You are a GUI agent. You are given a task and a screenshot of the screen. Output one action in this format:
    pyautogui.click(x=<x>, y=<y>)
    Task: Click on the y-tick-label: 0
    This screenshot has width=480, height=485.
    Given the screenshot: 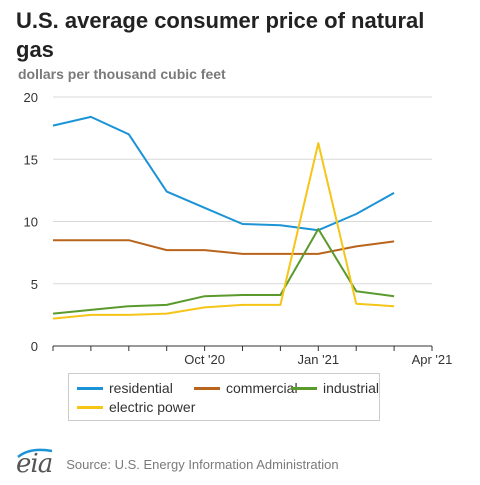 What is the action you would take?
    pyautogui.click(x=34, y=346)
    